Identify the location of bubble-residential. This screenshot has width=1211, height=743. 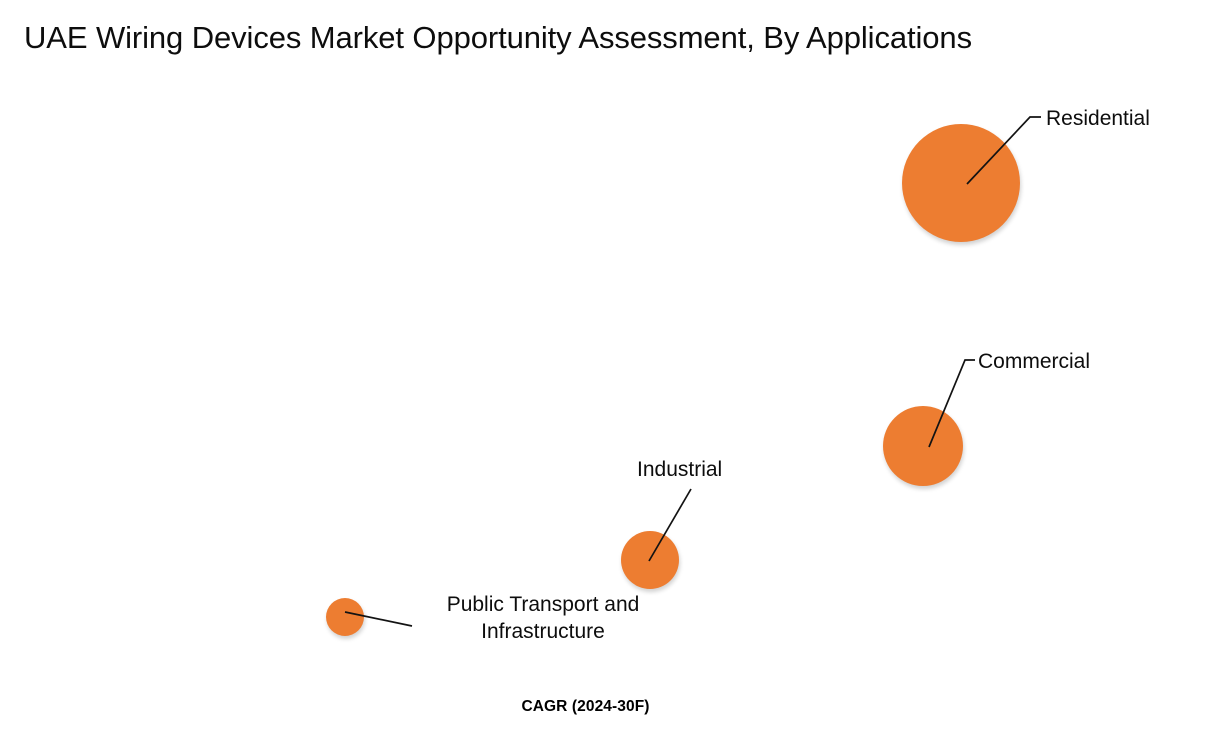
(961, 183).